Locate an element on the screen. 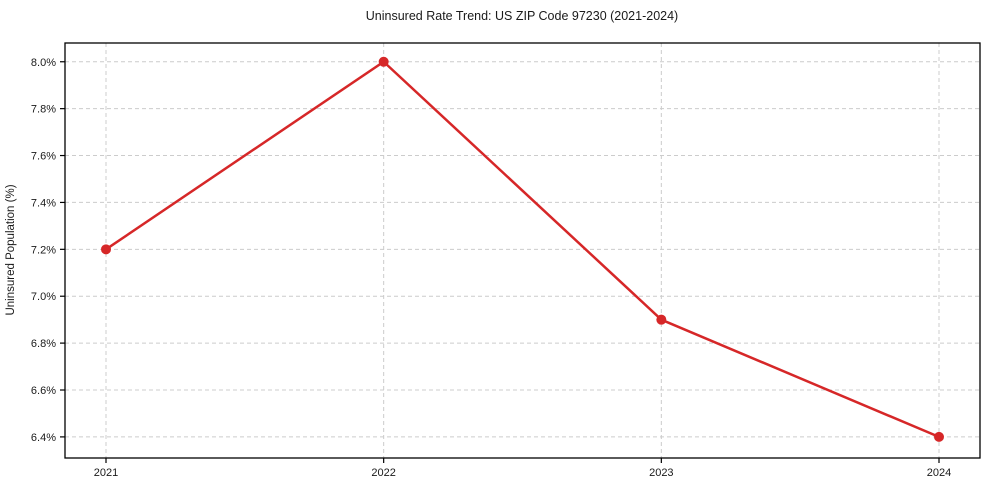 The height and width of the screenshot is (490, 989). y-tick-label: 7.6% is located at coordinates (43, 157).